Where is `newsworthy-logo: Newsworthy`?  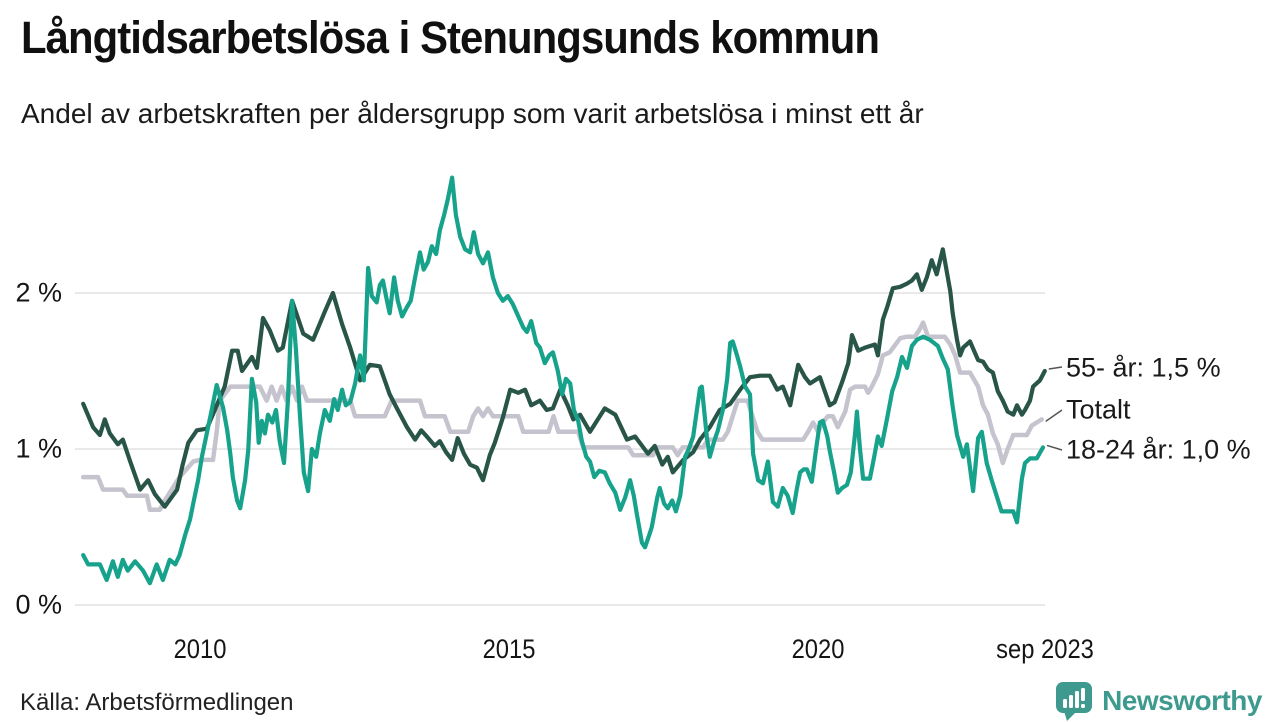
newsworthy-logo: Newsworthy is located at coordinates (1158, 701).